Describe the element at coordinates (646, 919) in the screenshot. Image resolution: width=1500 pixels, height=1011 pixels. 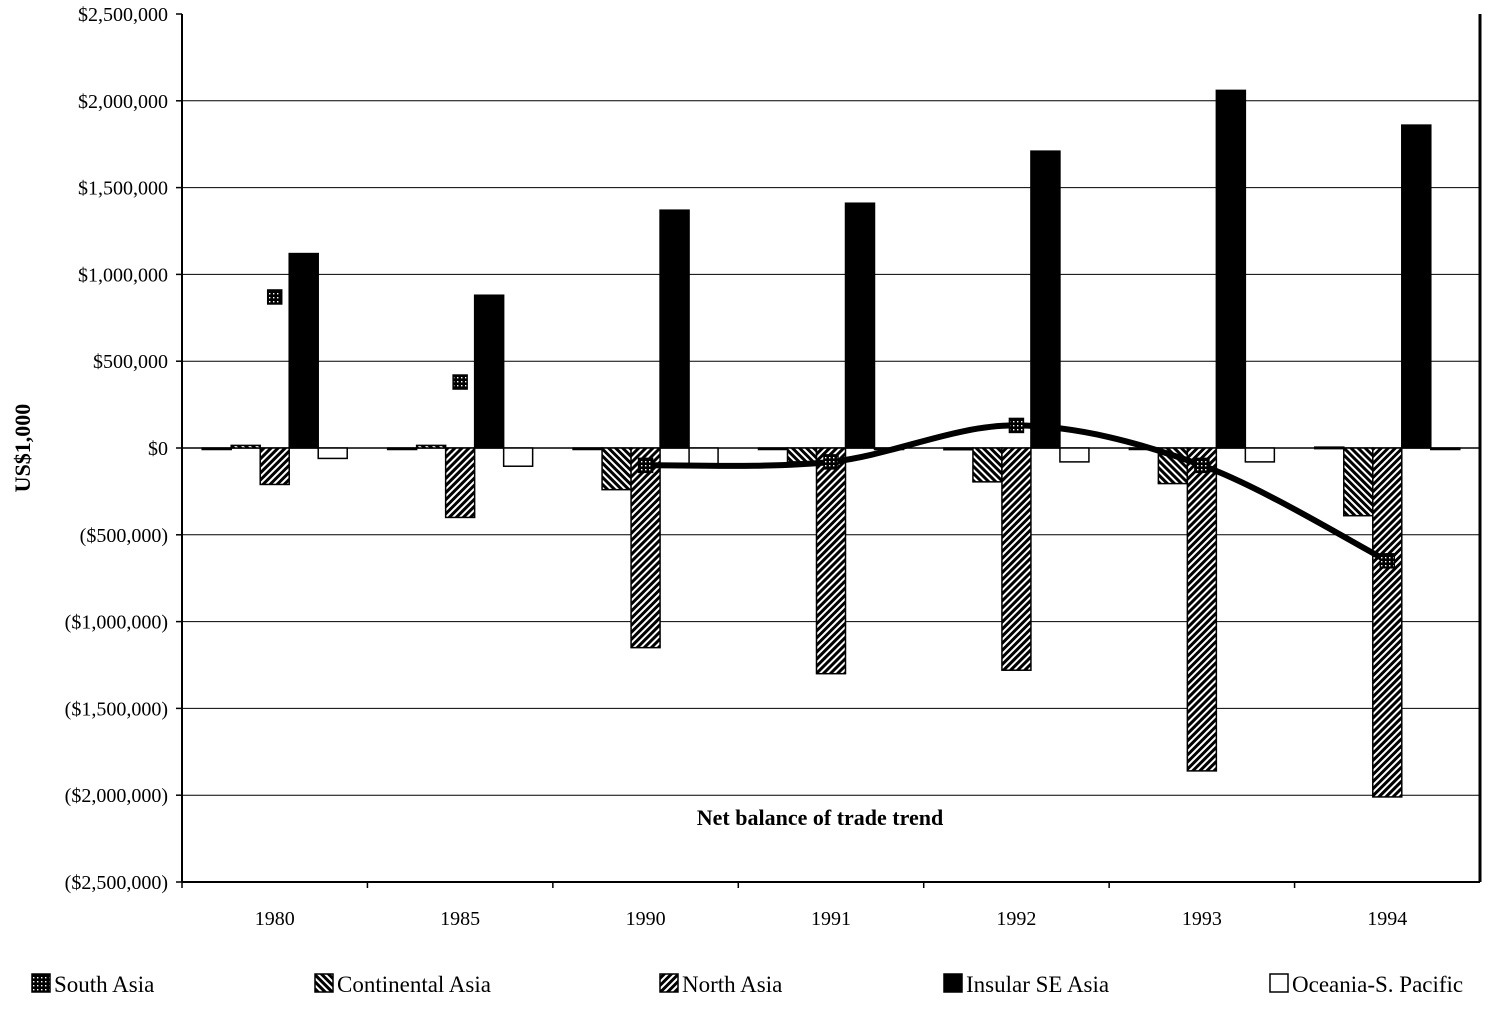
I see `x-tick-label: 1990` at that location.